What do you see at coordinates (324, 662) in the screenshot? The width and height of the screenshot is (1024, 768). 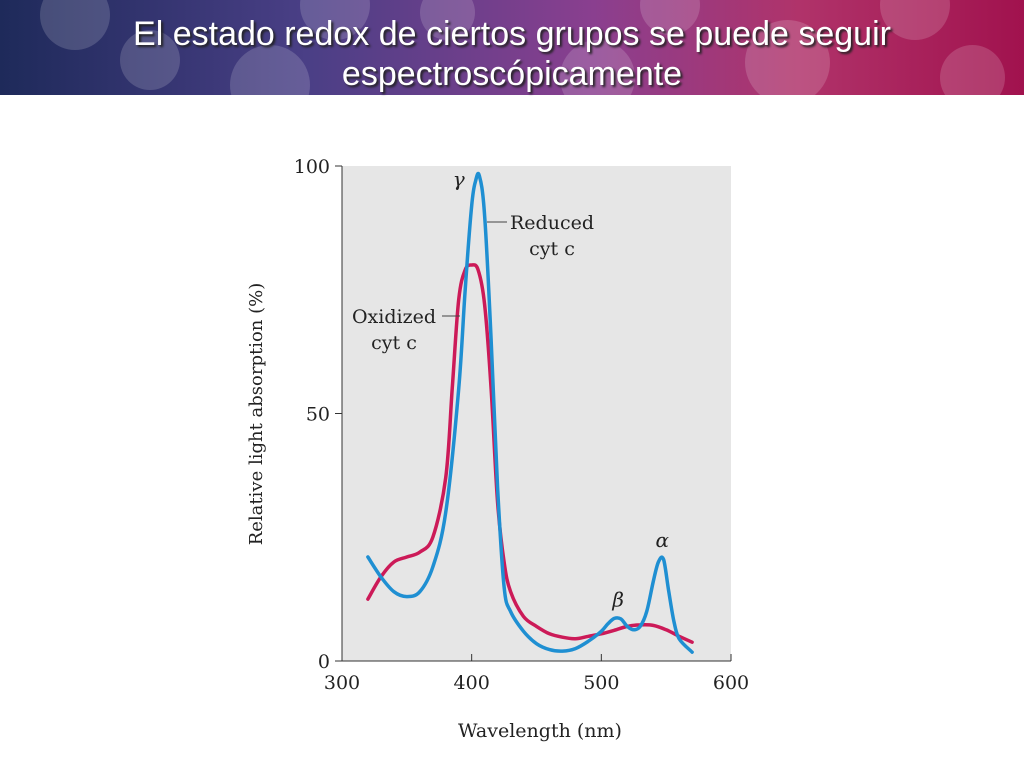 I see `y-tick-label-0: 0` at bounding box center [324, 662].